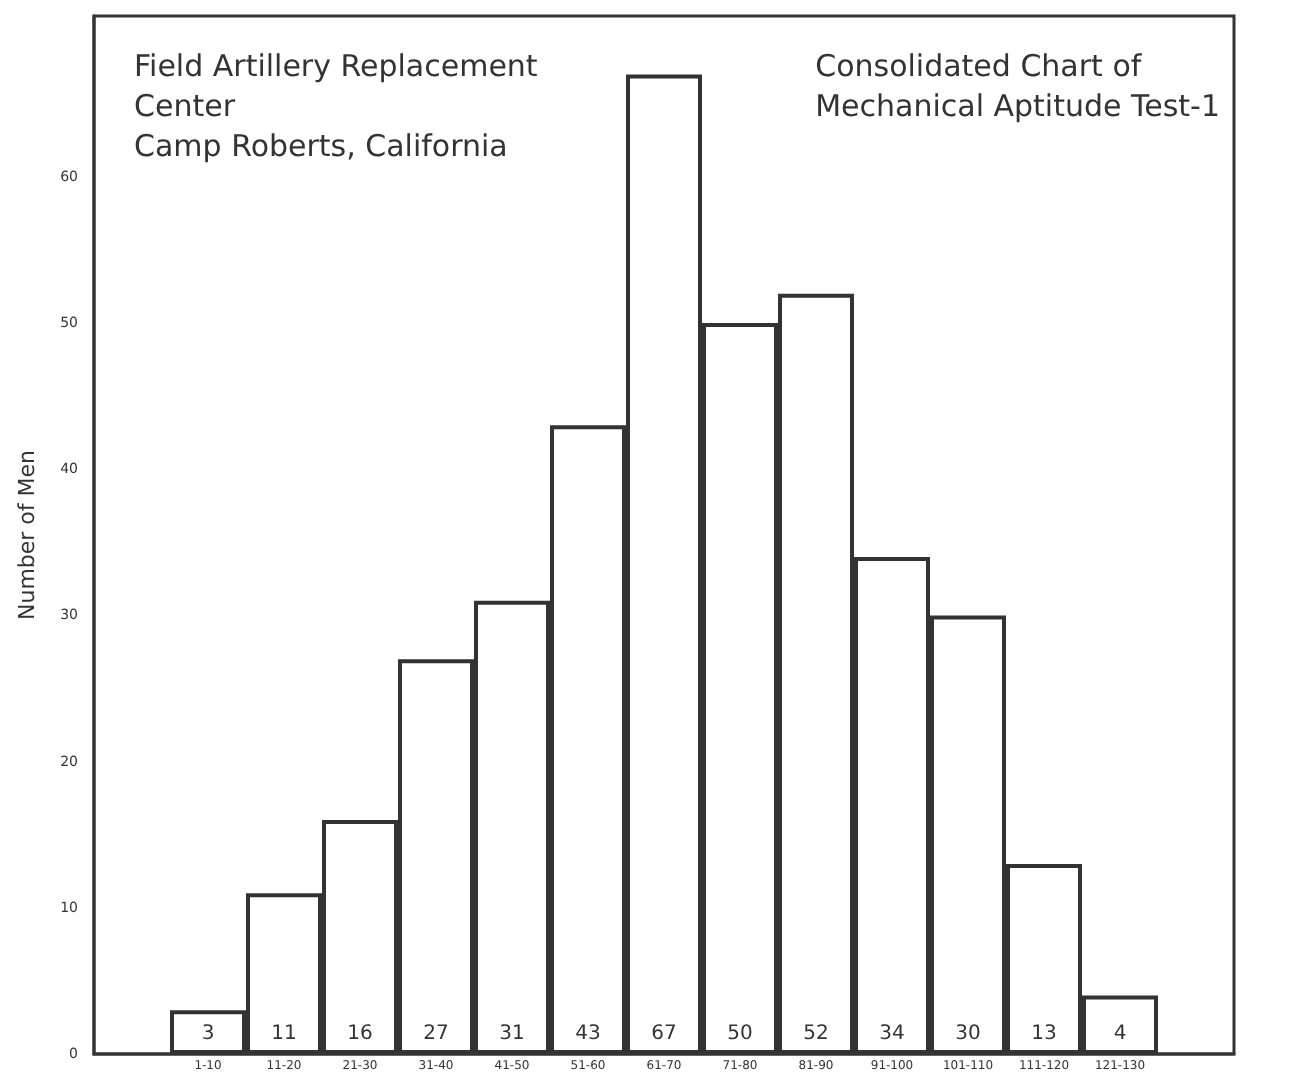  I want to click on text: Consolidated Chart of Mechanical Aptitude Test-1, so click(1018, 86).